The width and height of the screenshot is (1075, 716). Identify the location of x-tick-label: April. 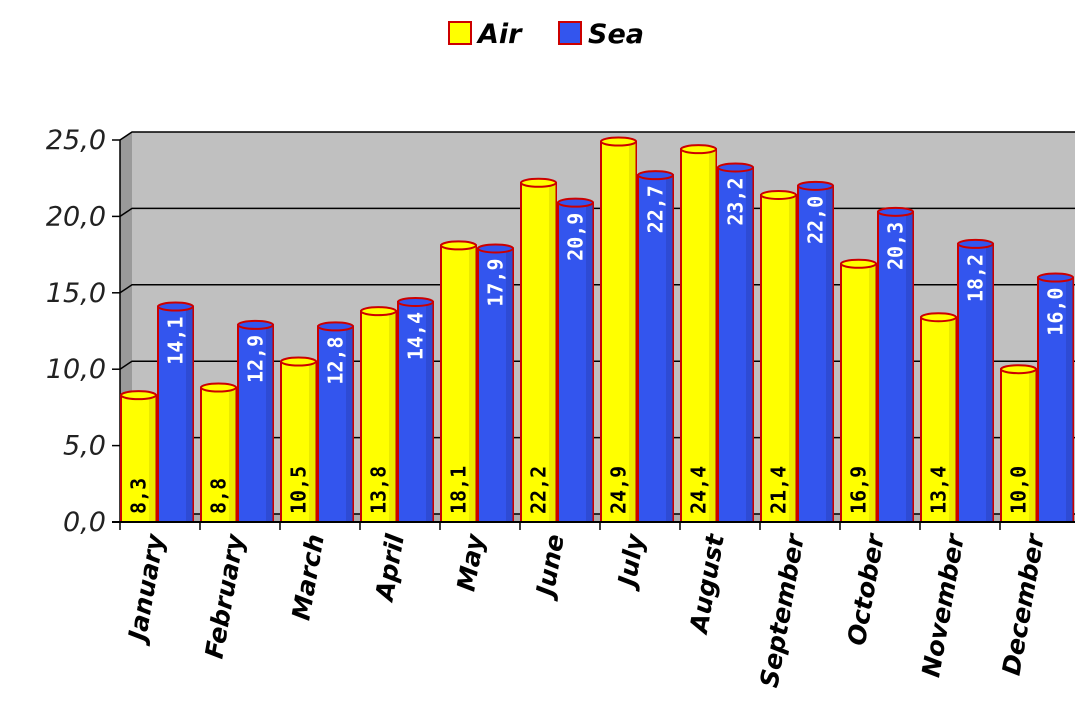
(389, 568).